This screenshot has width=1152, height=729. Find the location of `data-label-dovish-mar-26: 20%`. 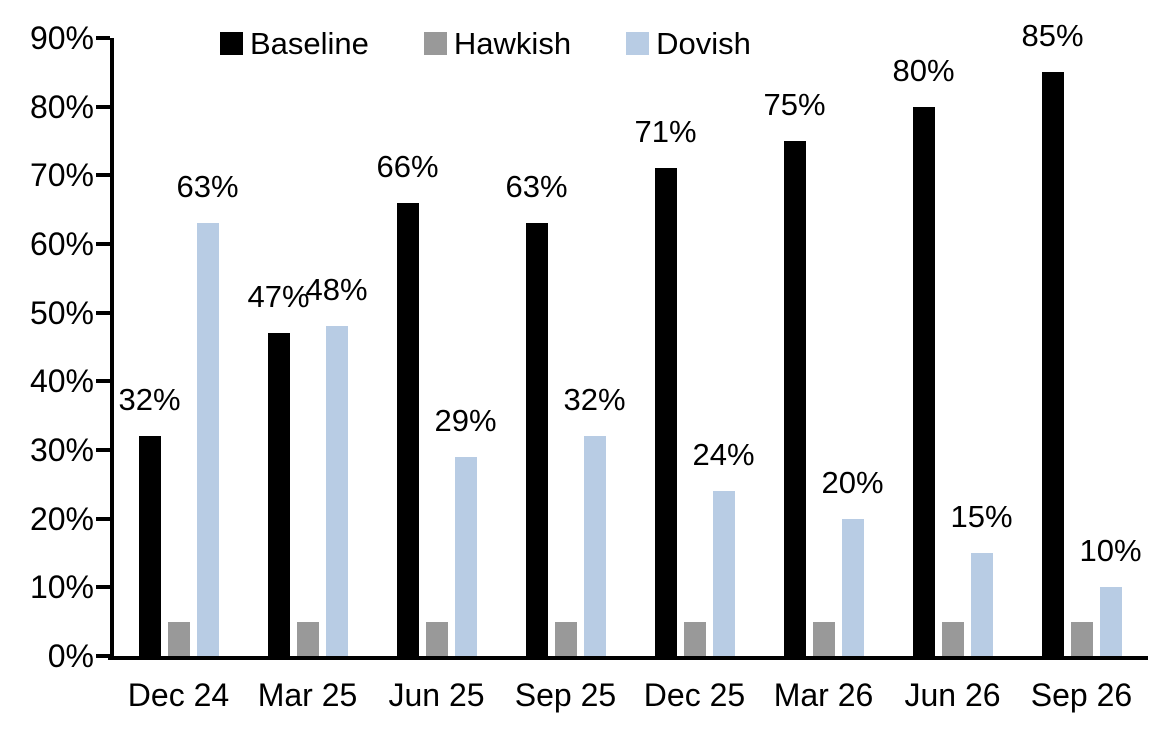

data-label-dovish-mar-26: 20% is located at coordinates (852, 482).